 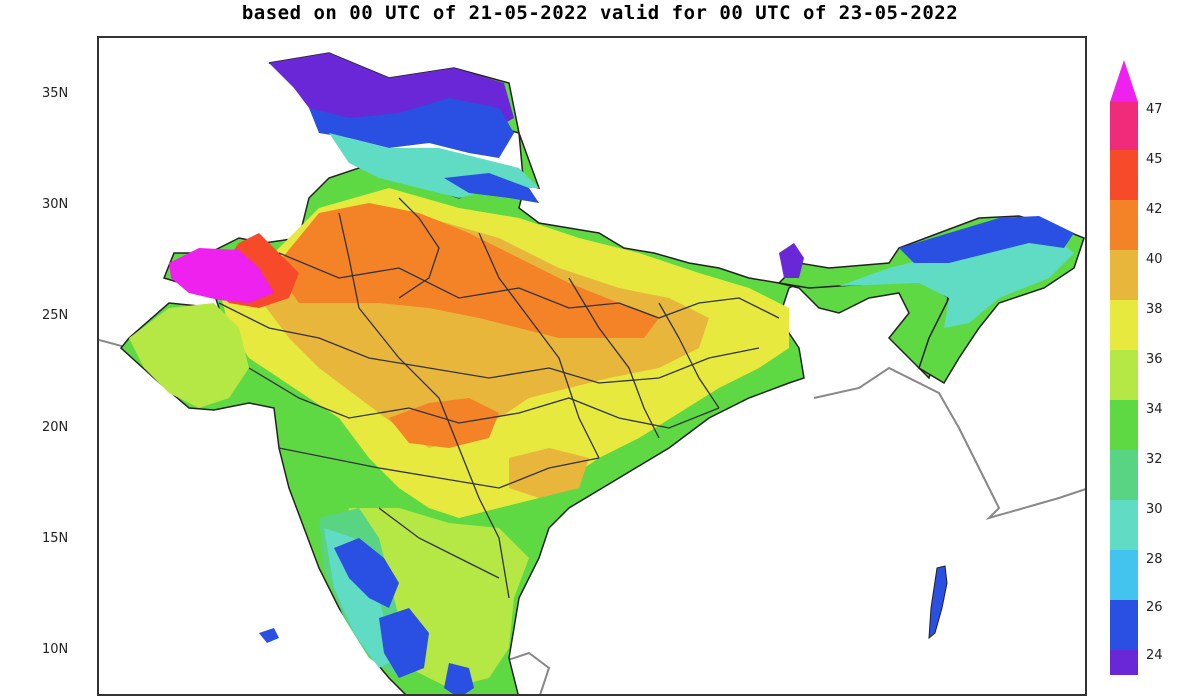 What do you see at coordinates (549, 473) in the screenshot?
I see `orange-spot-south` at bounding box center [549, 473].